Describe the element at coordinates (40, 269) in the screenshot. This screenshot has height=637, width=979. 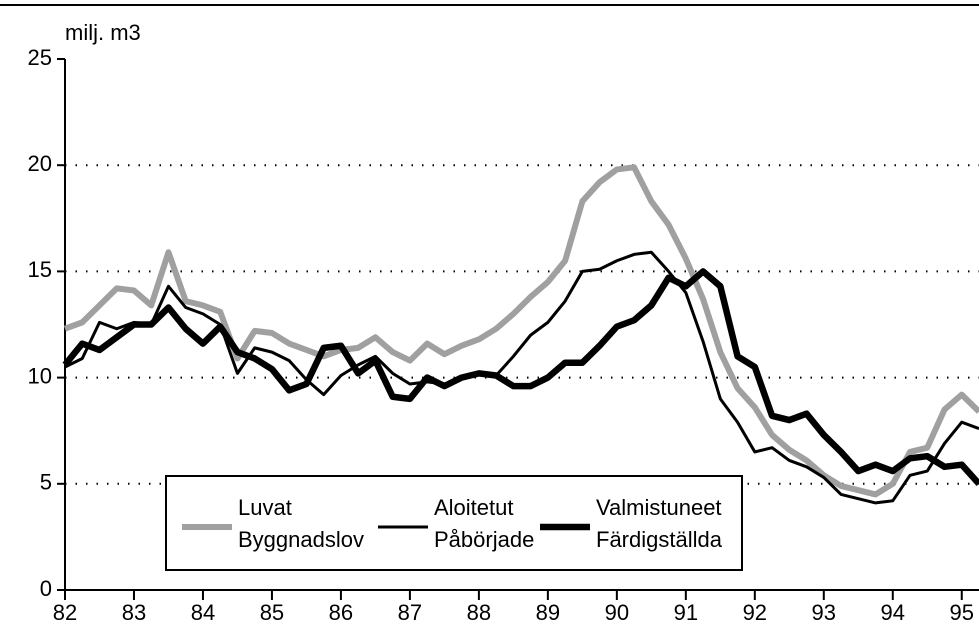
I see `y-tick-label: 15` at that location.